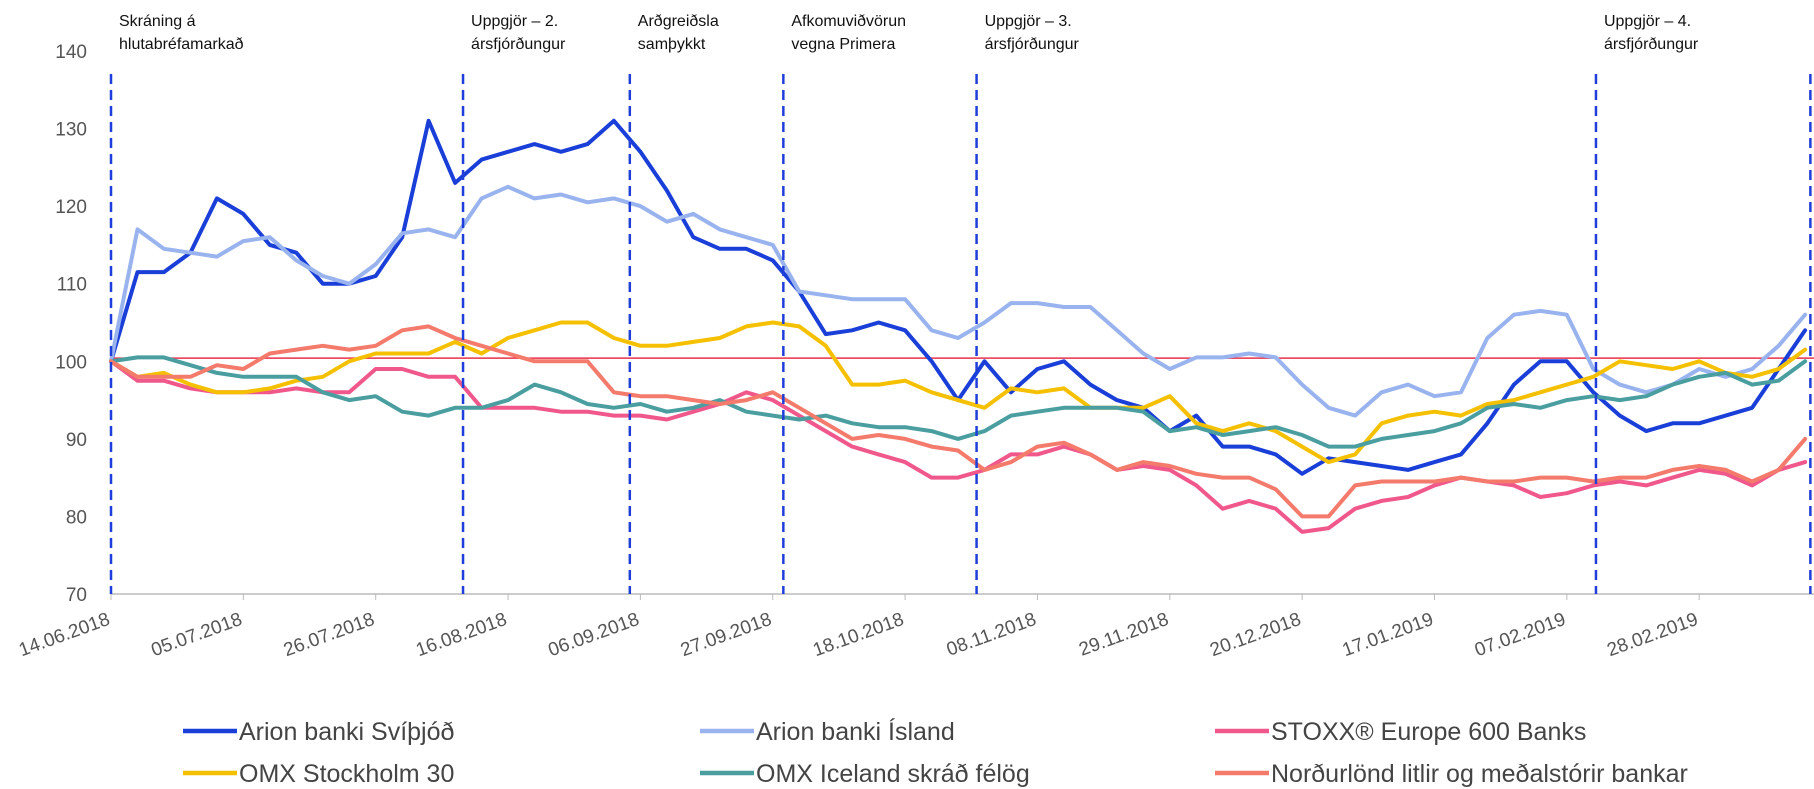 Image resolution: width=1814 pixels, height=789 pixels. Describe the element at coordinates (329, 635) in the screenshot. I see `x-tick-label: 26.07.2018` at that location.